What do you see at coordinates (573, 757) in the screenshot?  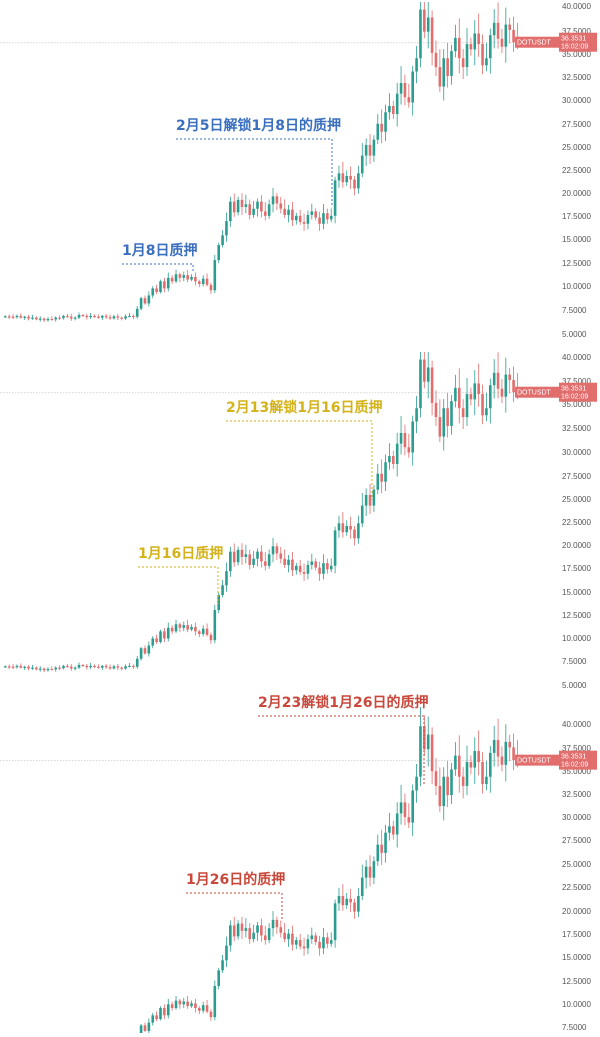 I see `last-price-value: 36.3531` at bounding box center [573, 757].